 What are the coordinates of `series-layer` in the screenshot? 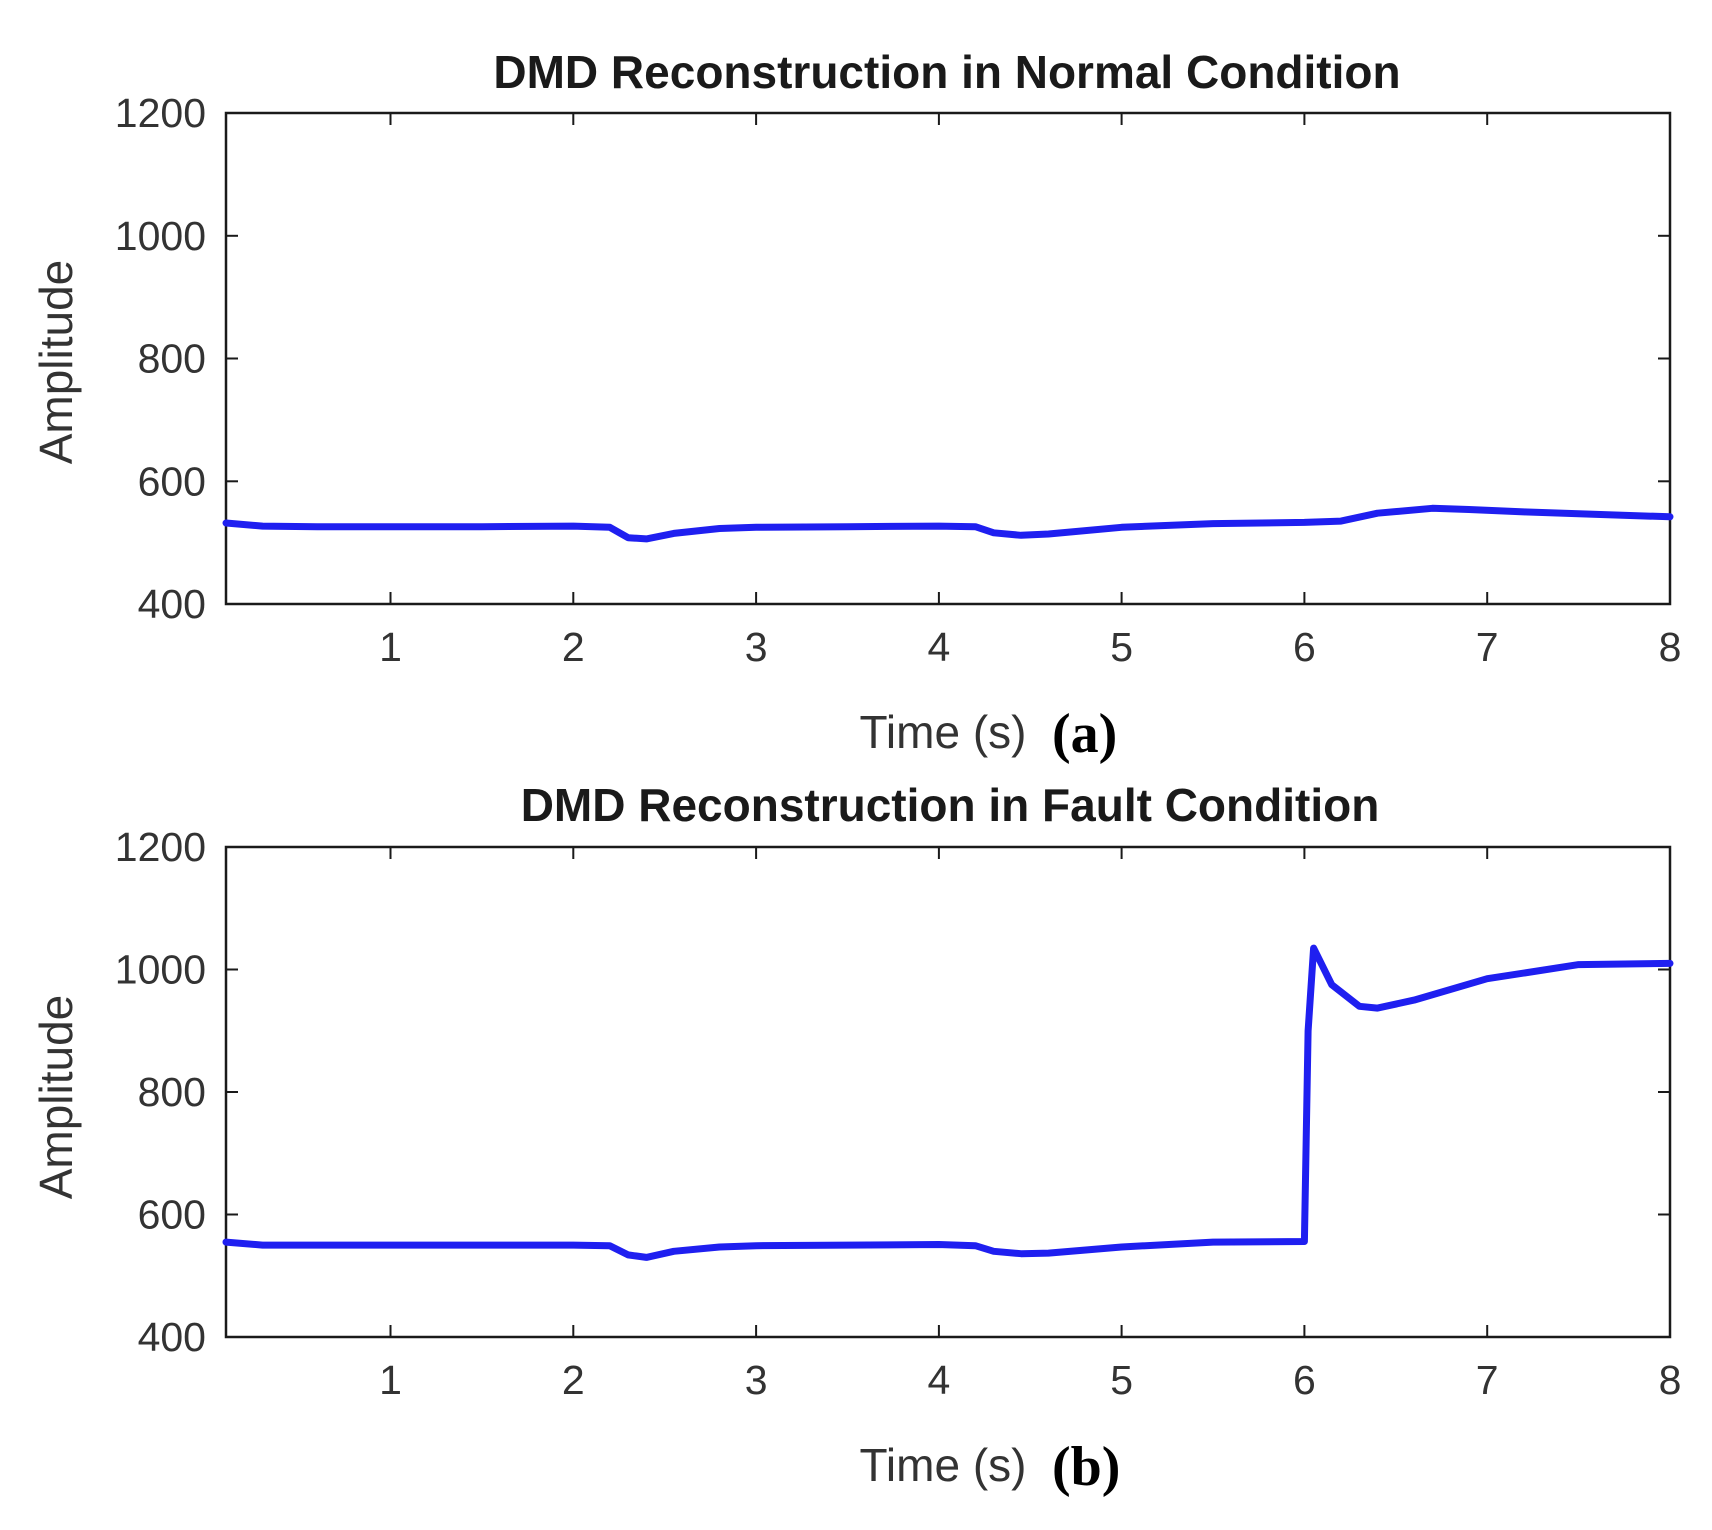 It's located at (948, 523).